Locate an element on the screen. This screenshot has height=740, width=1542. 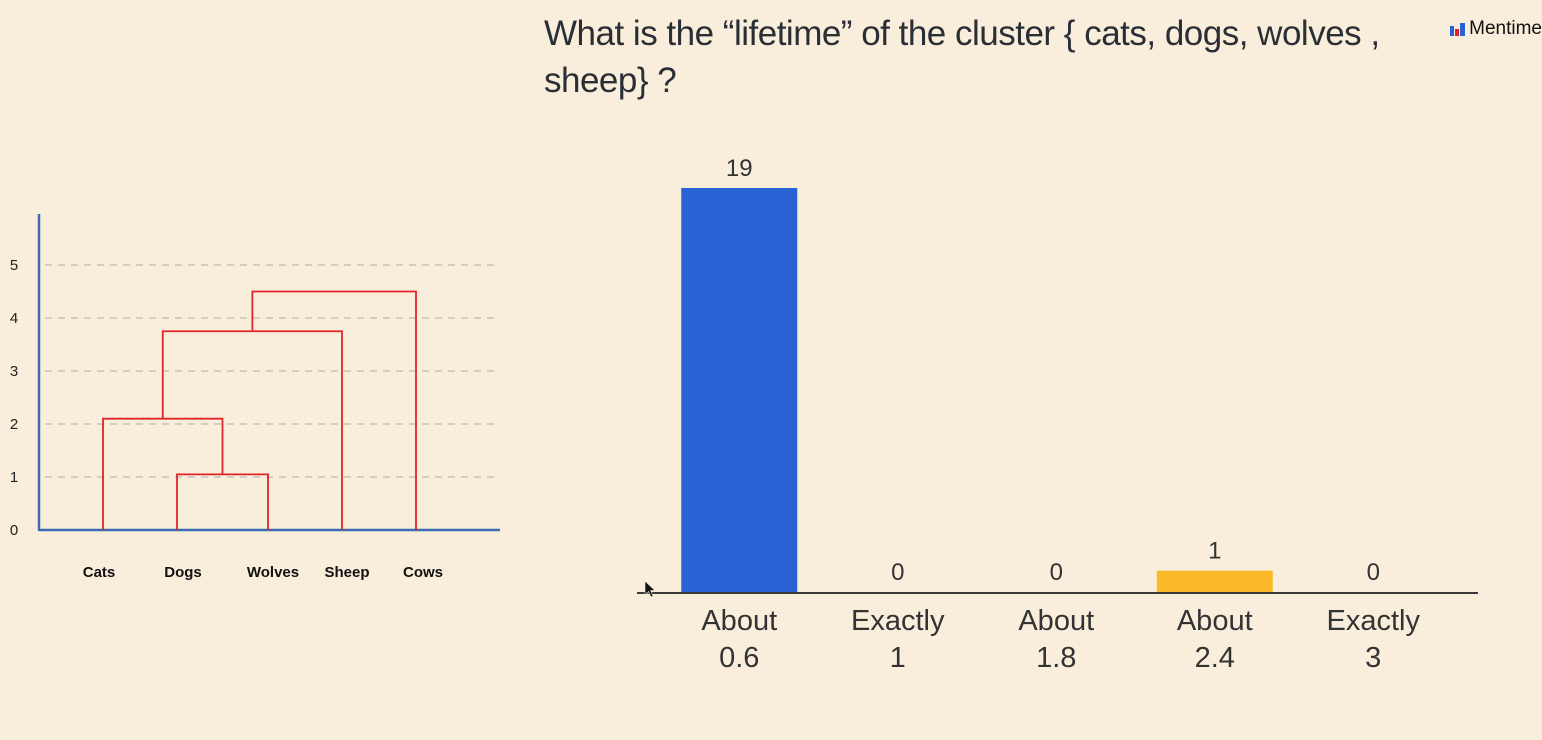
category-label-line: 1 is located at coordinates (898, 658).